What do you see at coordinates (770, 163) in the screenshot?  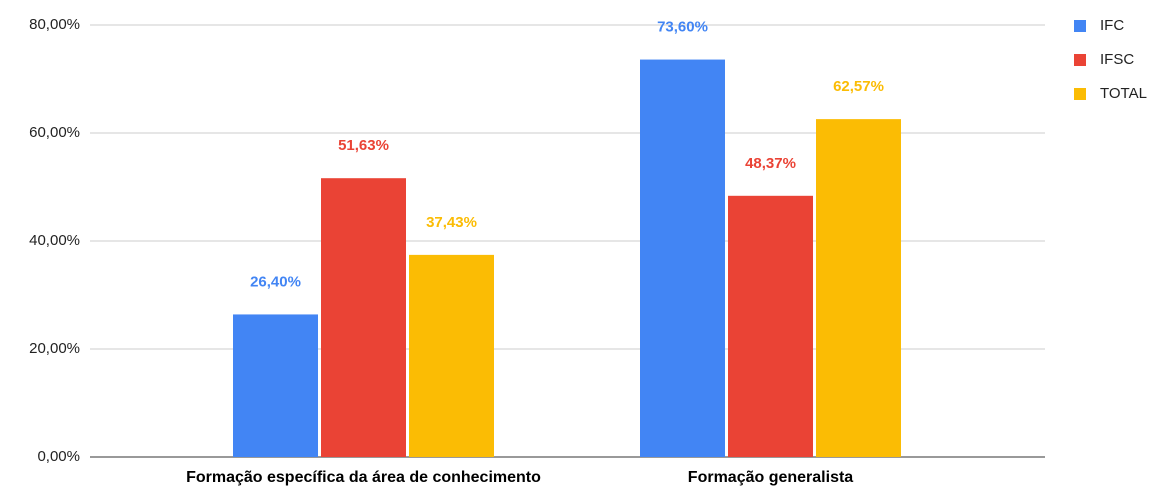 I see `data-label: 48,37%` at bounding box center [770, 163].